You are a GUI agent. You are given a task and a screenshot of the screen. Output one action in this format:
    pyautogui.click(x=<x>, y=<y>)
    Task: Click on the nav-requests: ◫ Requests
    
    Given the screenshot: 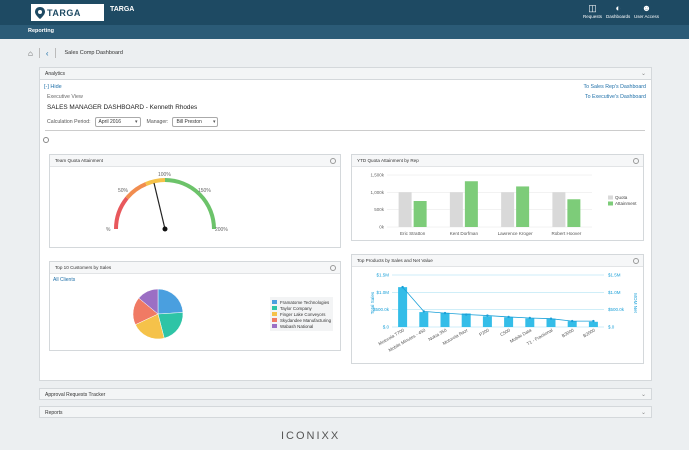 What is the action you would take?
    pyautogui.click(x=592, y=11)
    